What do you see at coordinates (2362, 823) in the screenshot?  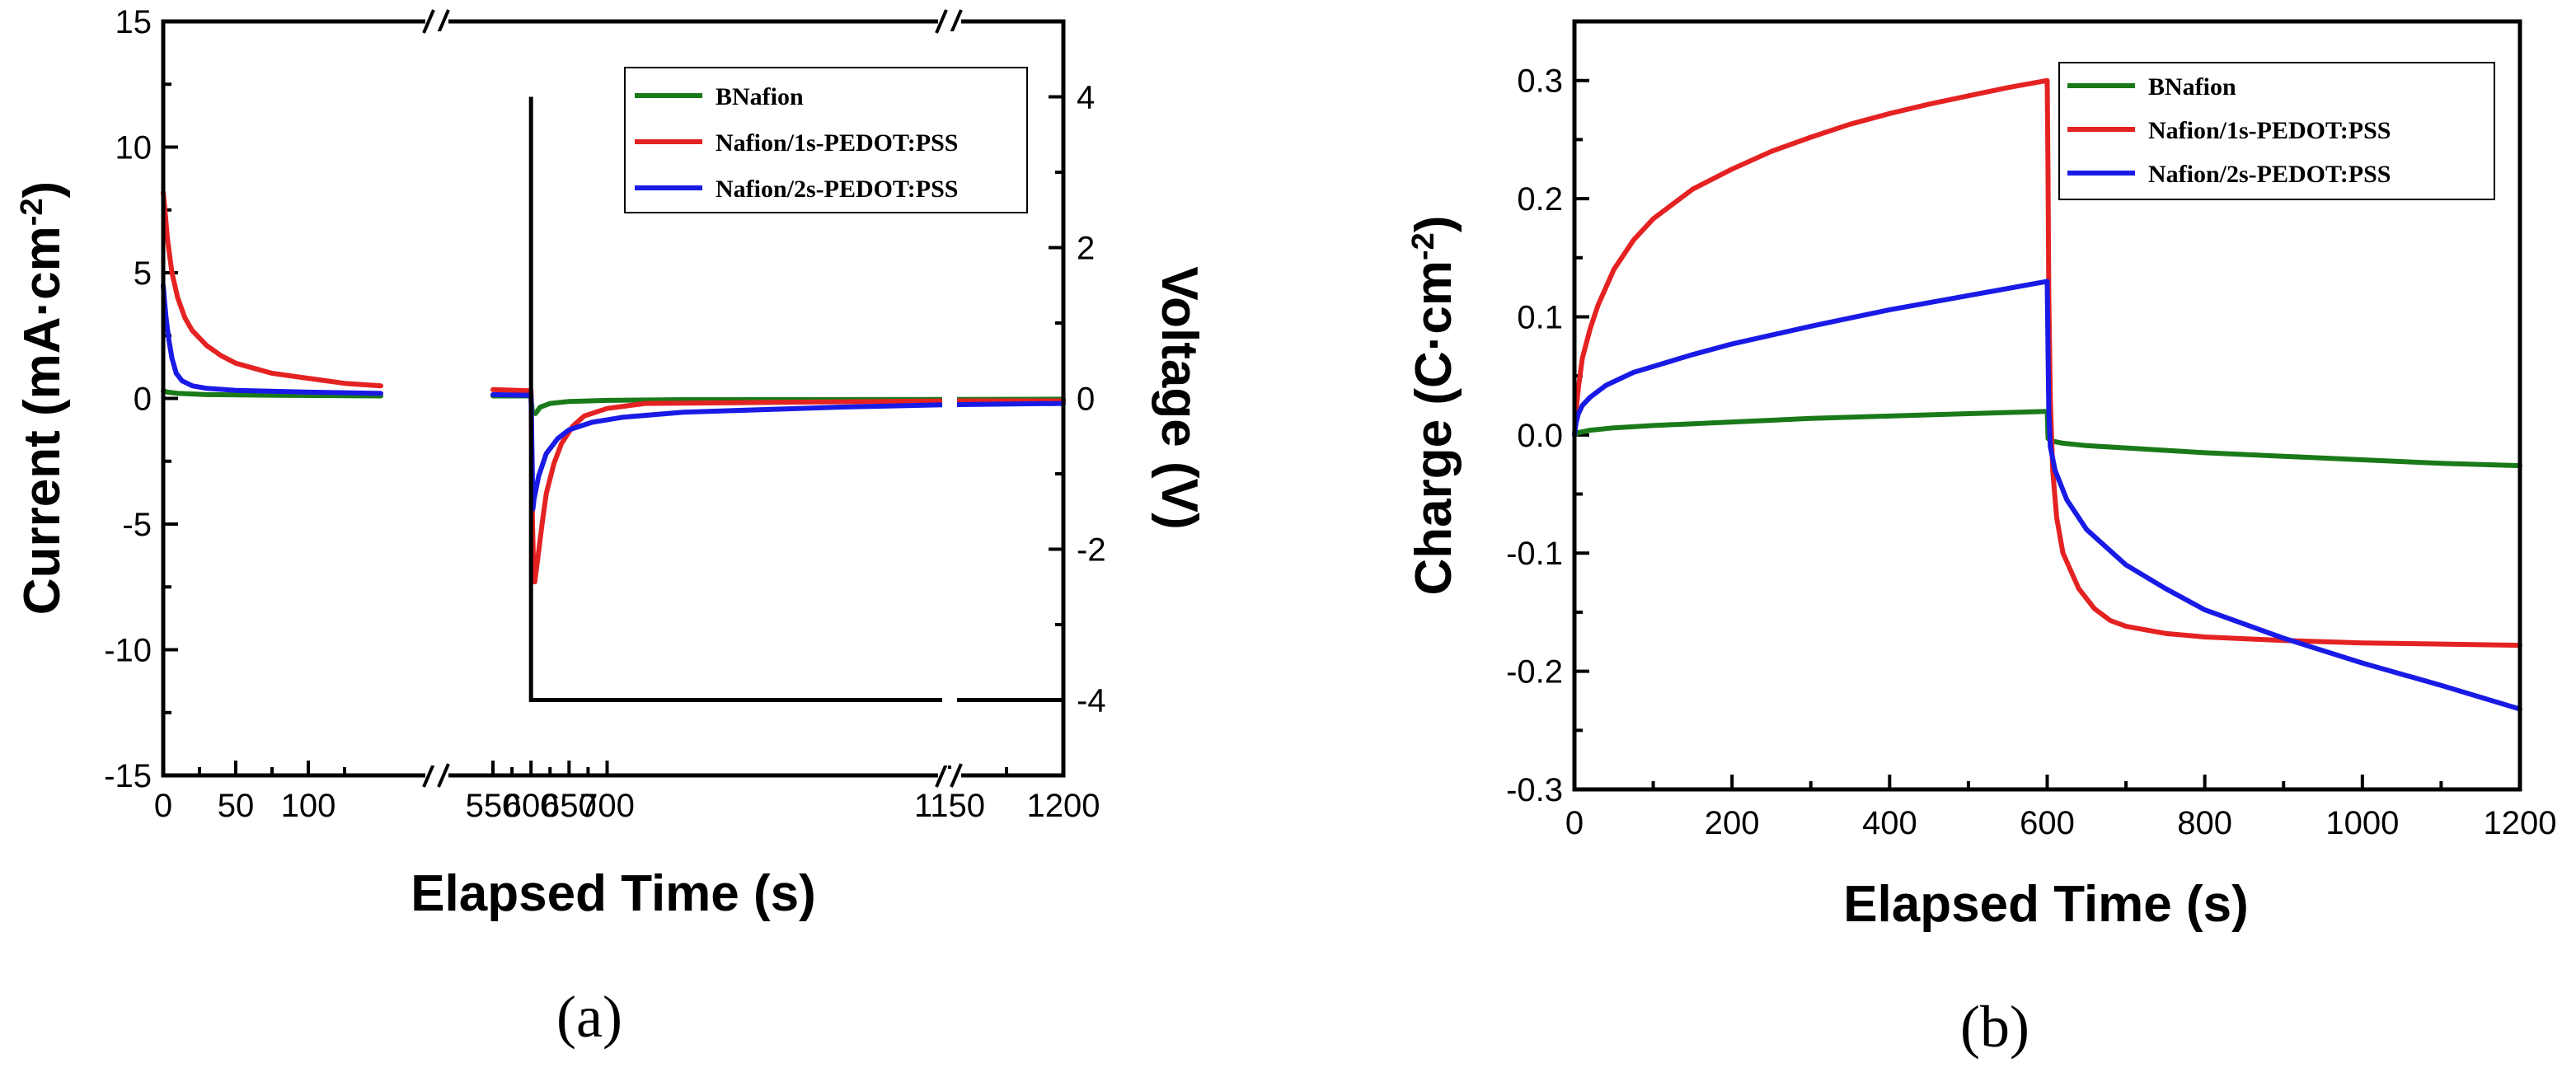 I see `b-x-tick-label: 1000` at bounding box center [2362, 823].